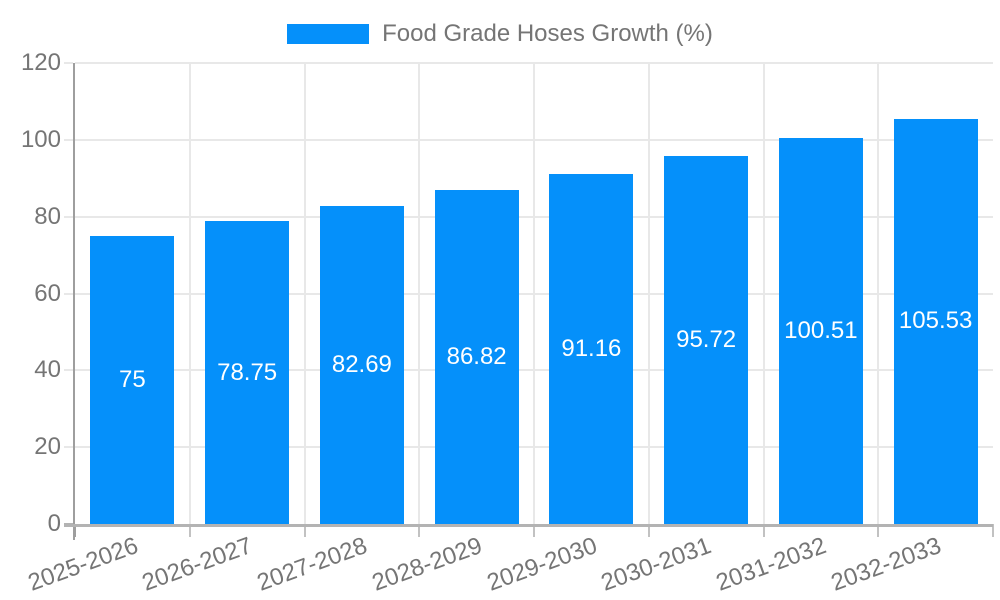  I want to click on bar-value-label: 75, so click(132, 379).